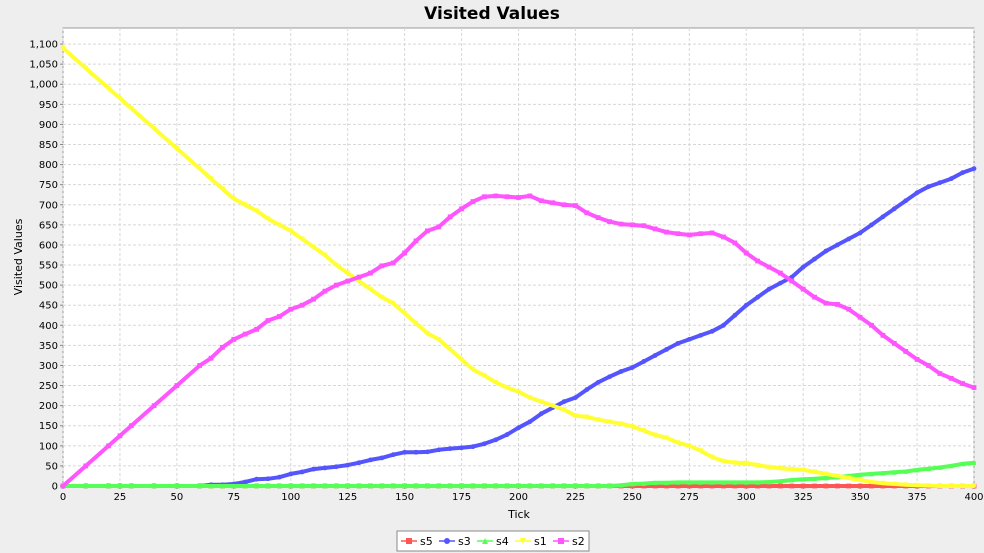  What do you see at coordinates (575, 497) in the screenshot?
I see `x-tick-label: 225` at bounding box center [575, 497].